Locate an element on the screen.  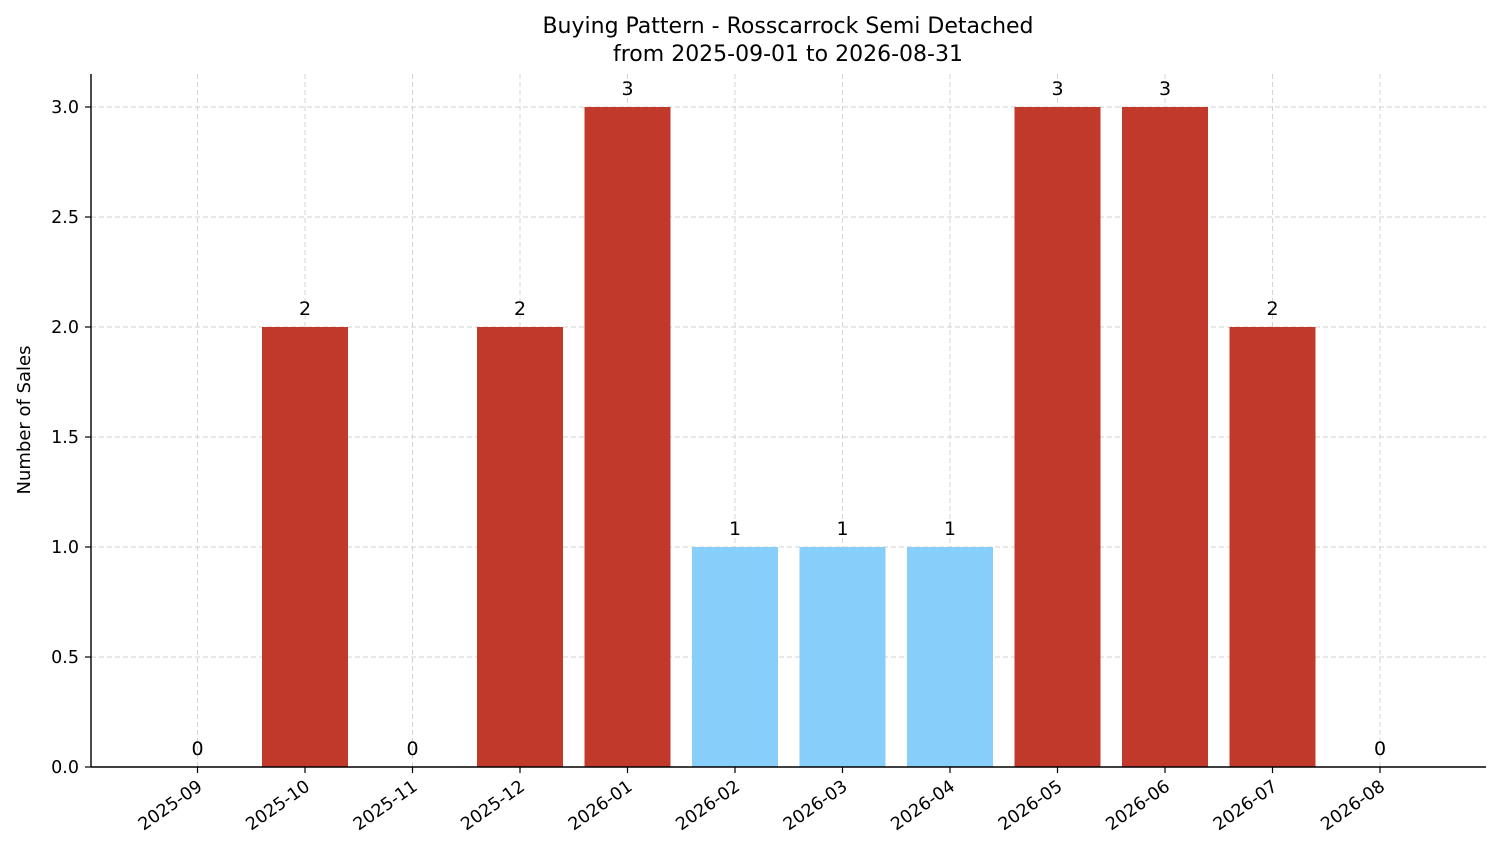
x-tick-label: 2026-06 is located at coordinates (1137, 806).